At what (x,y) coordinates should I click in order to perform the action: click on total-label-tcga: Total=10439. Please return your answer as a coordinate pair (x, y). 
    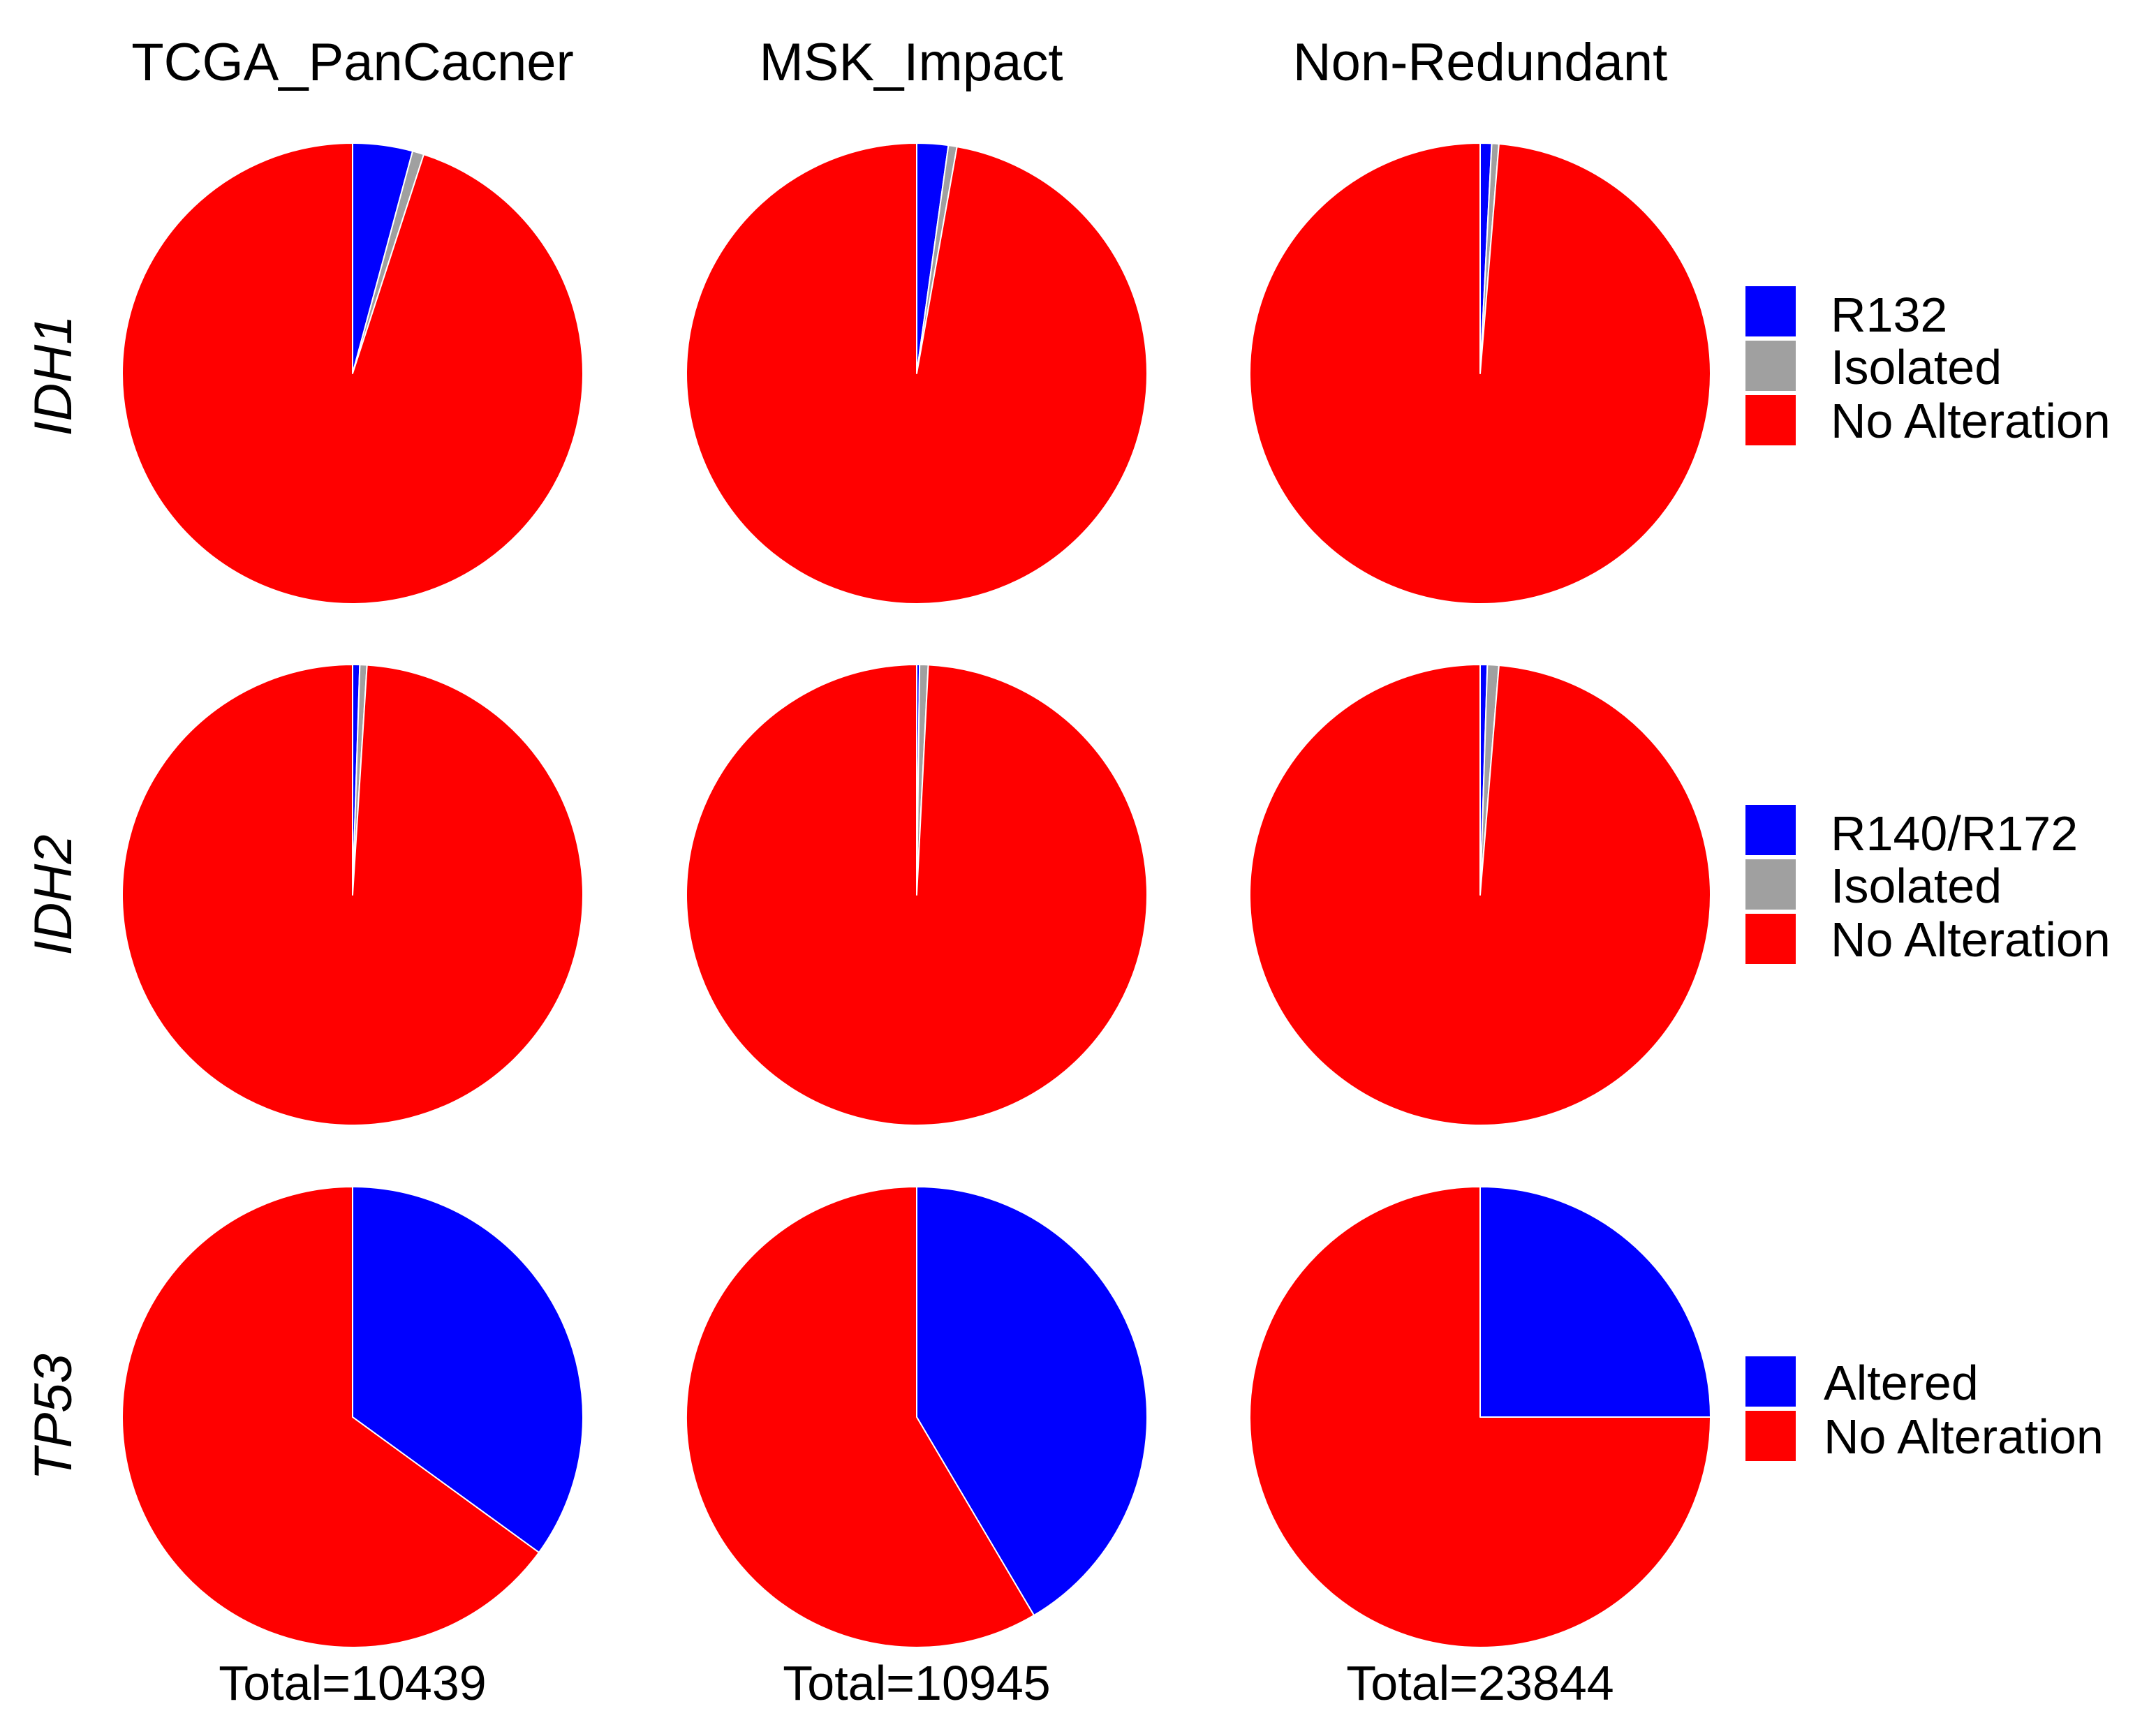
    Looking at the image, I should click on (353, 1683).